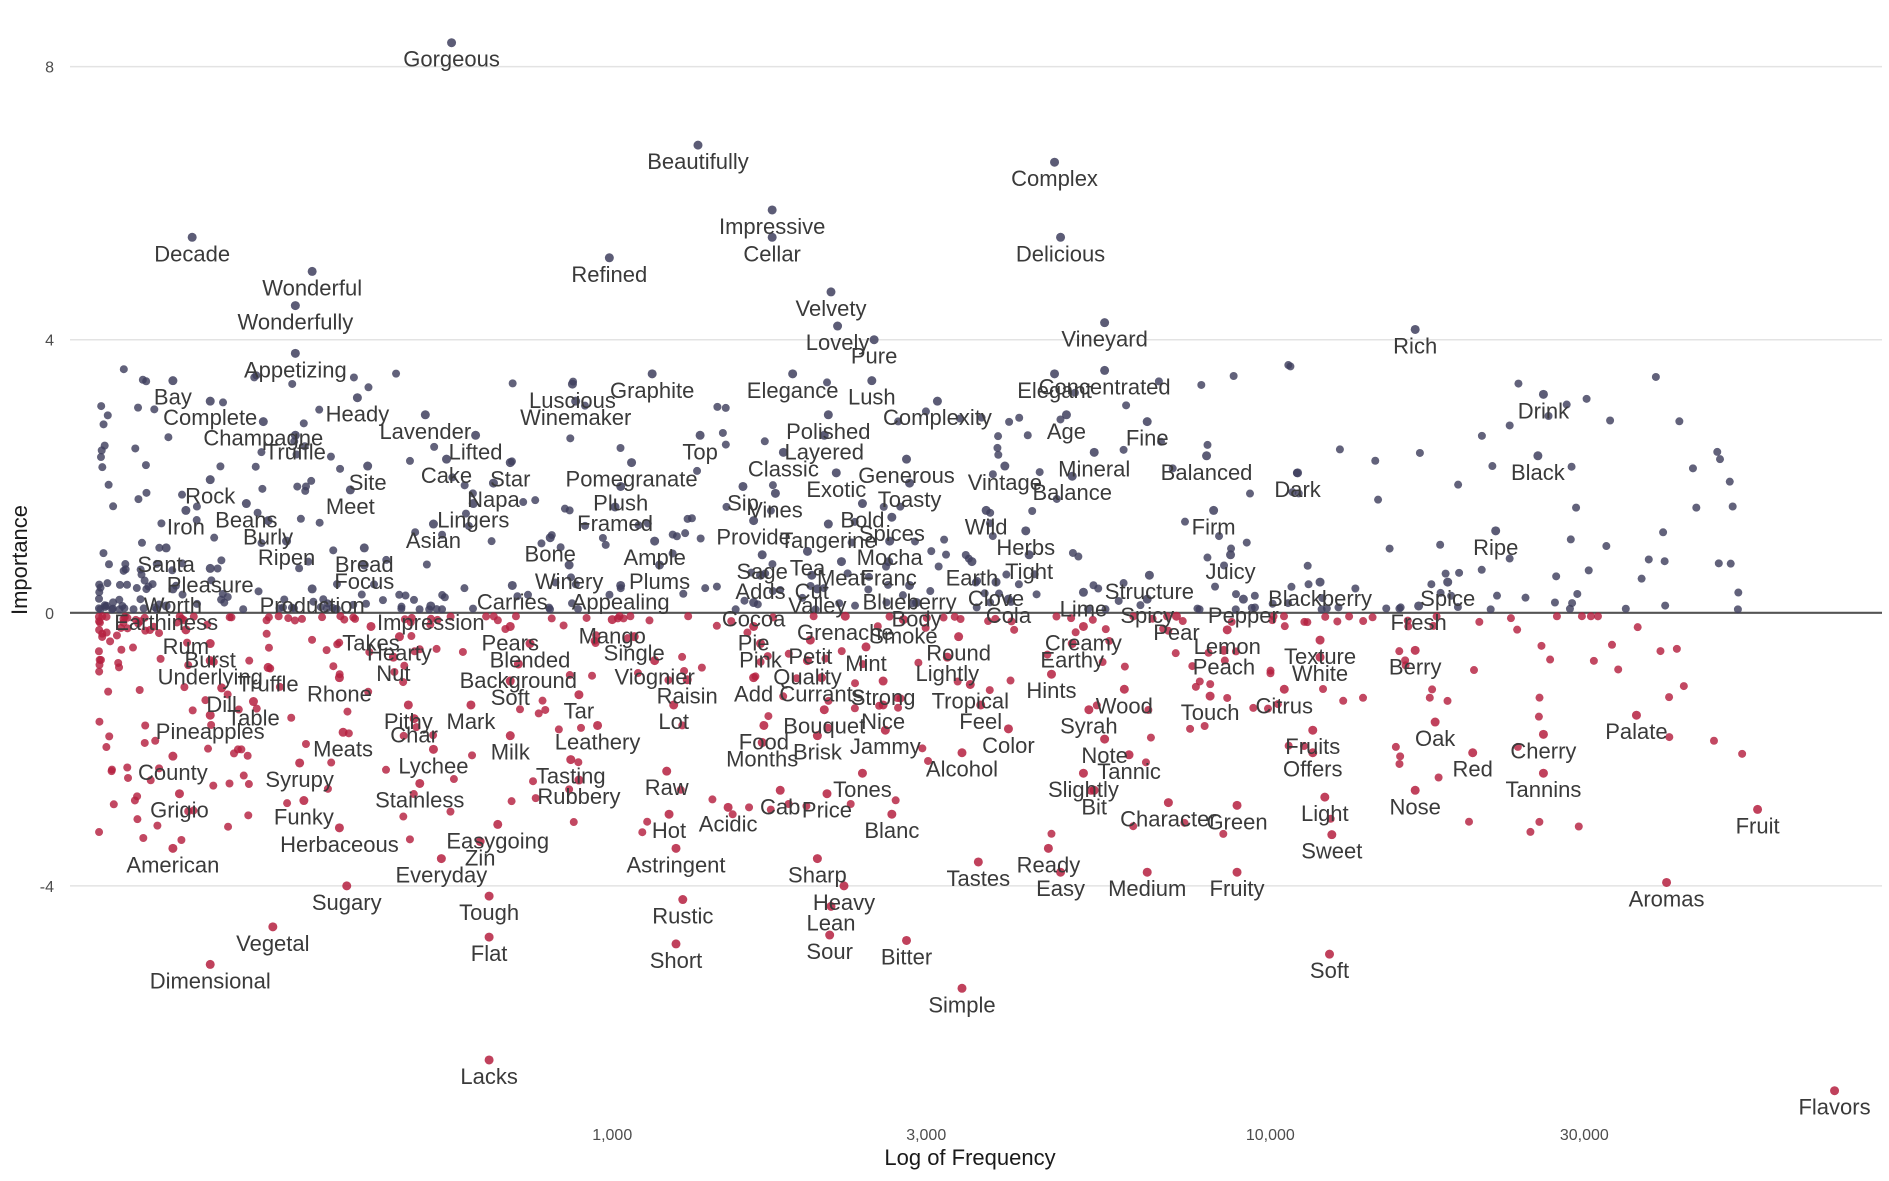  What do you see at coordinates (1325, 813) in the screenshot?
I see `point-label: Light` at bounding box center [1325, 813].